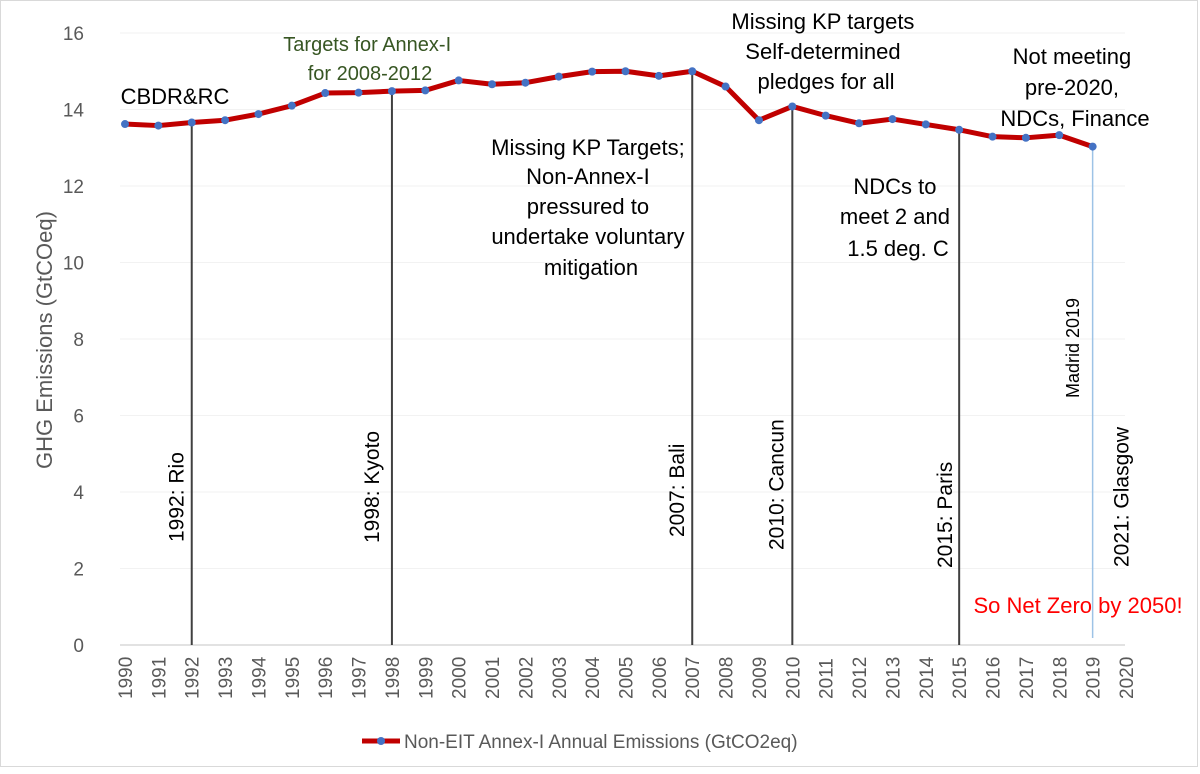 Image resolution: width=1200 pixels, height=774 pixels. What do you see at coordinates (78, 570) in the screenshot?
I see `y-tick-label: 2` at bounding box center [78, 570].